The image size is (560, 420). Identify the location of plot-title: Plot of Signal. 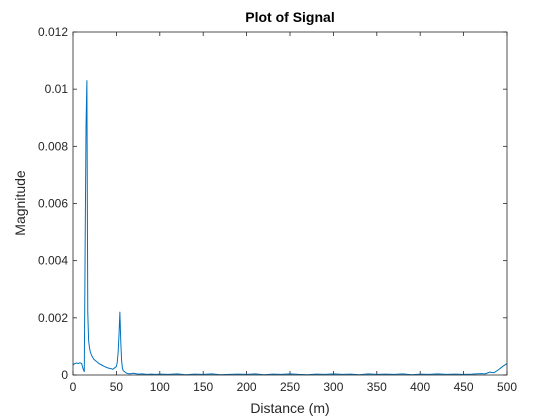
(289, 17).